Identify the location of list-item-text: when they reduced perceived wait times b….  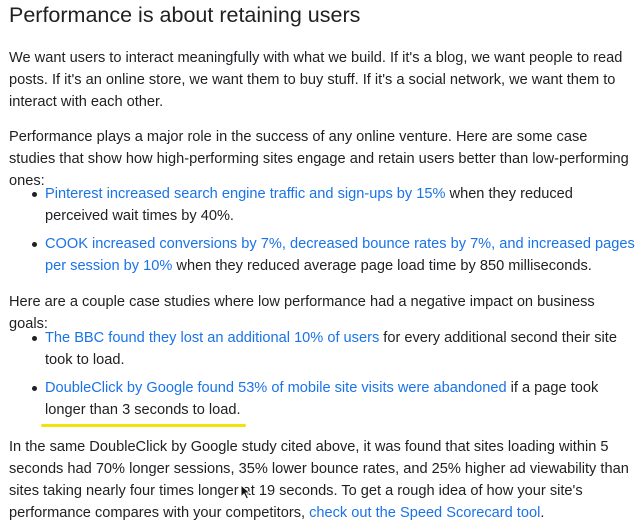
(309, 205).